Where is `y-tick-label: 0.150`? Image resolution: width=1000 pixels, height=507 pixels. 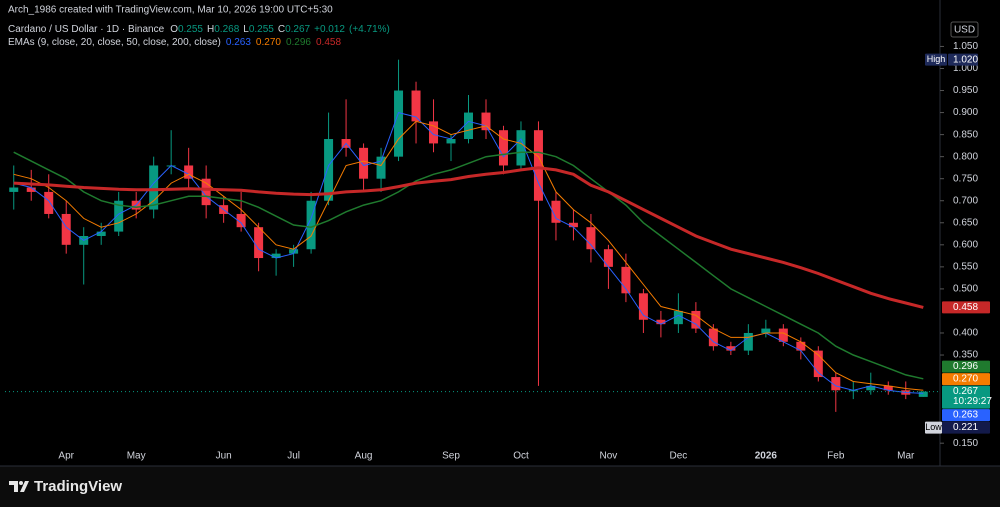
y-tick-label: 0.150 is located at coordinates (965, 443).